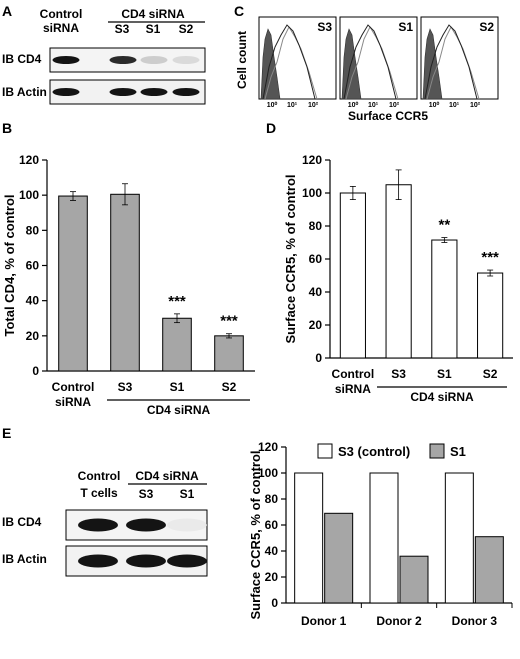 The width and height of the screenshot is (520, 659). Describe the element at coordinates (475, 621) in the screenshot. I see `x-tick-label: Donor 3` at that location.